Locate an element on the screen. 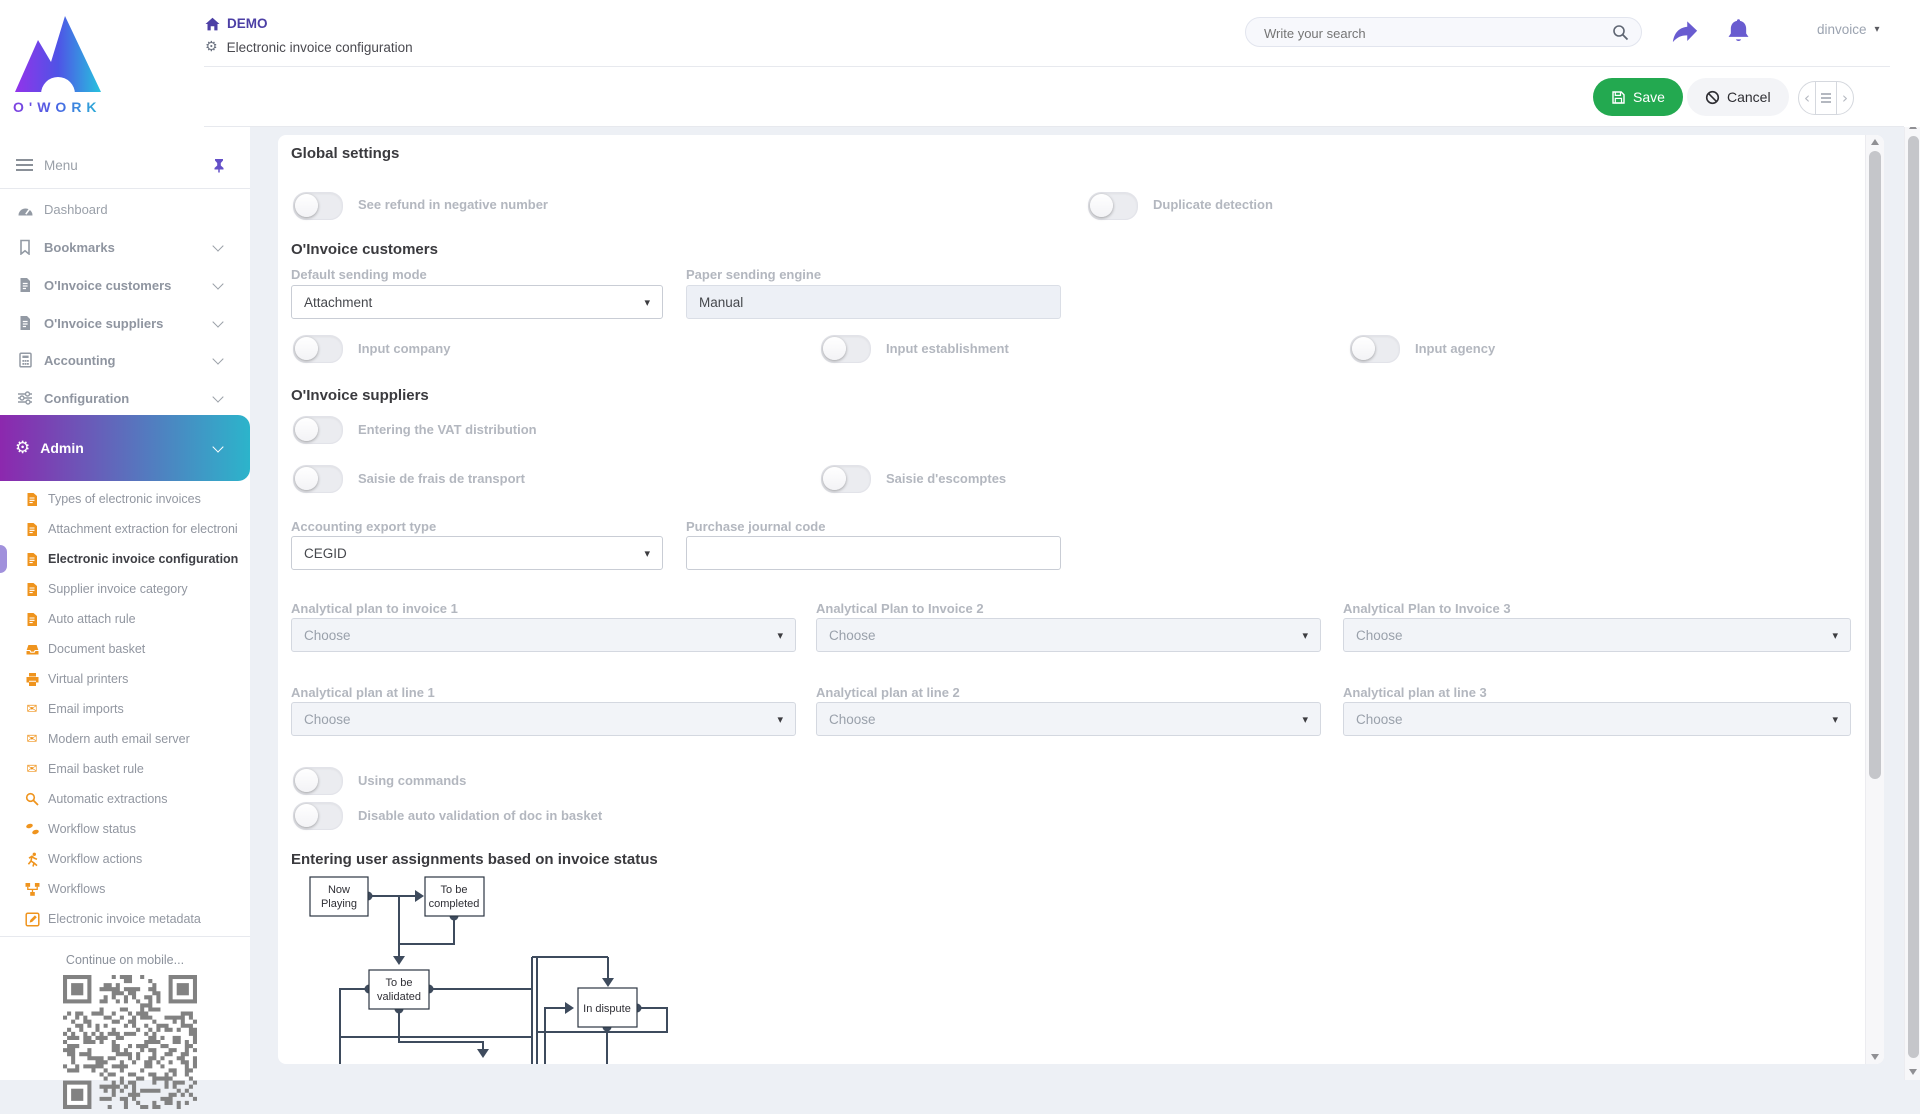 This screenshot has height=1114, width=1920. pager-list-icon is located at coordinates (1826, 98).